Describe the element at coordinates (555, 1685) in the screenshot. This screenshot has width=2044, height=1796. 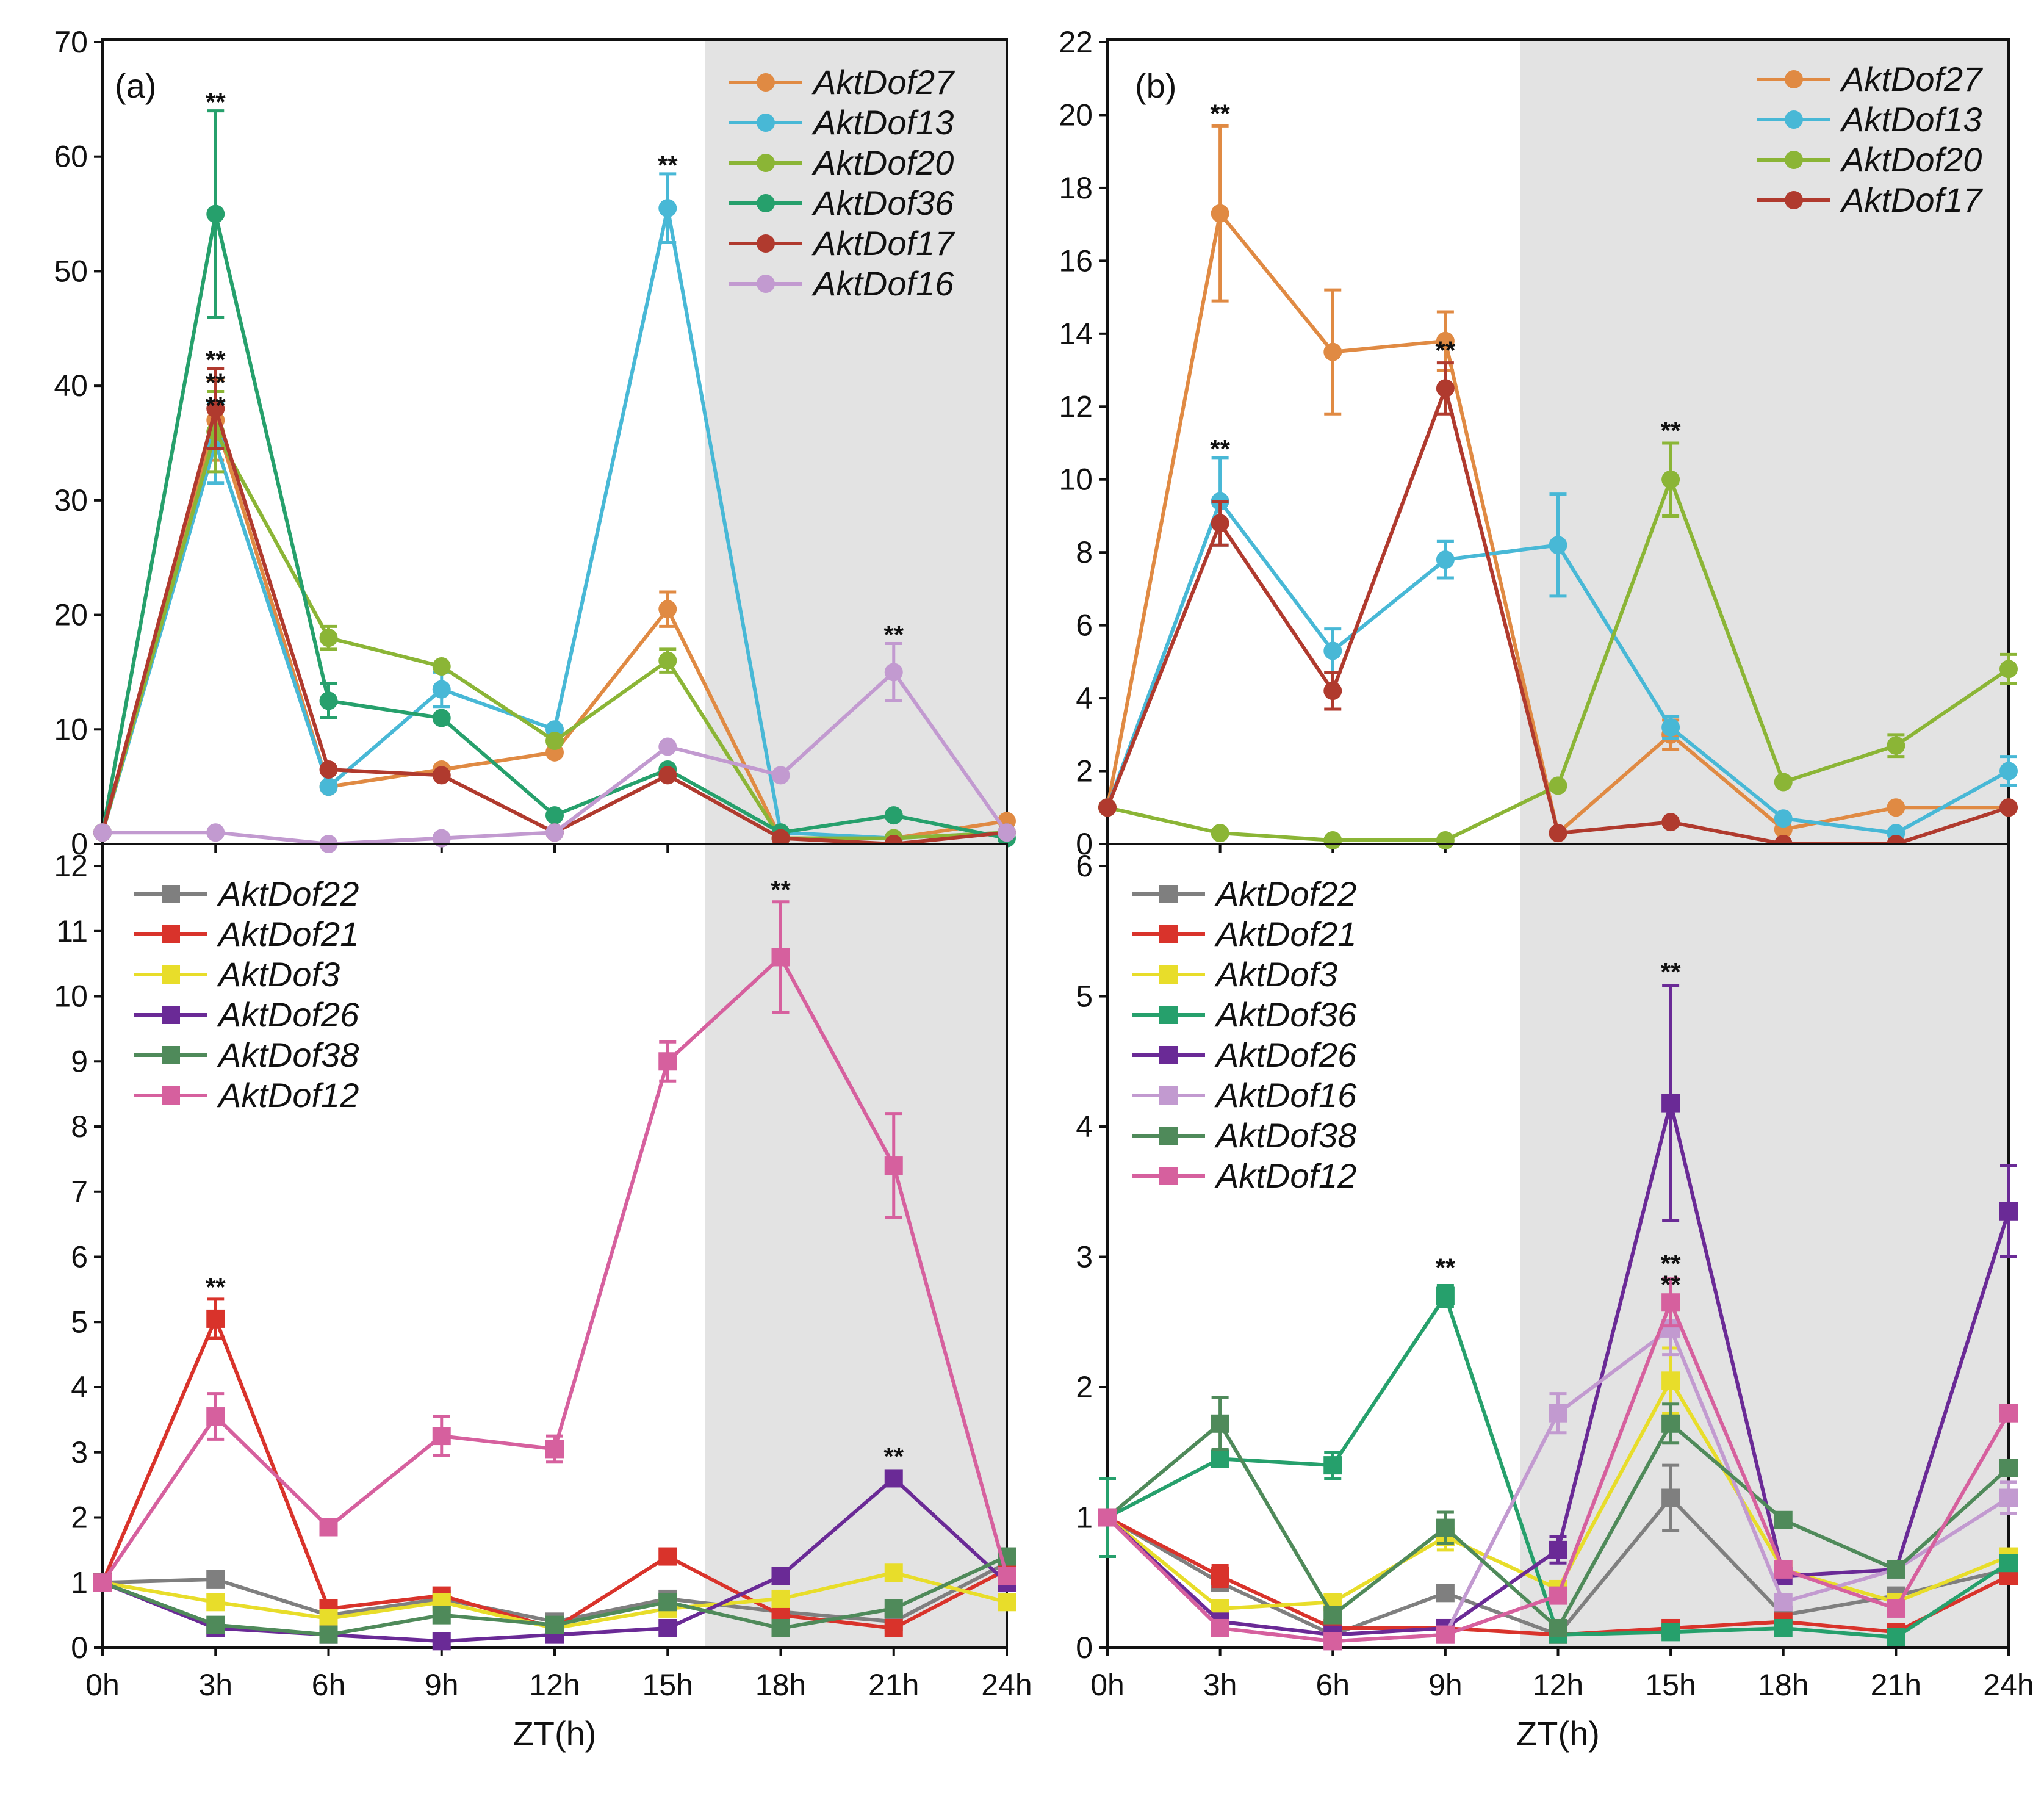
I see `x-tick-label: 12h` at that location.